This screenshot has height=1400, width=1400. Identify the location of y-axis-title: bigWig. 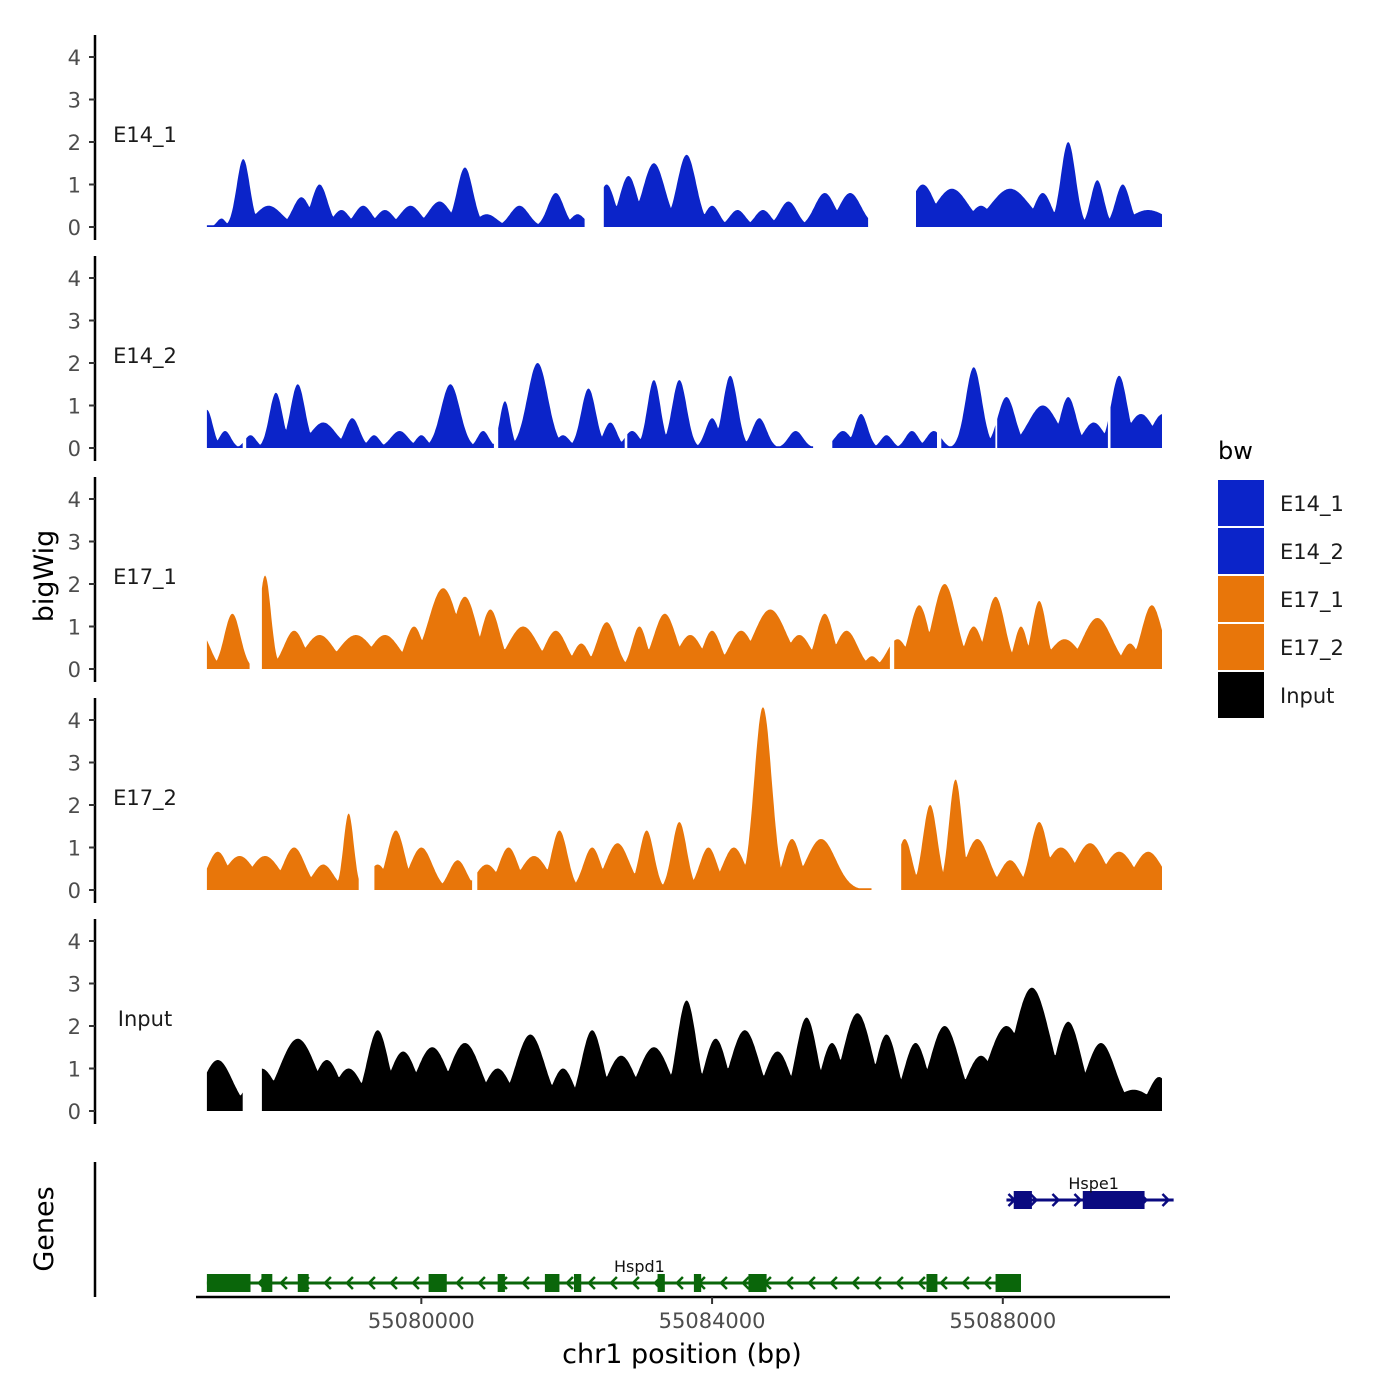
(44, 576).